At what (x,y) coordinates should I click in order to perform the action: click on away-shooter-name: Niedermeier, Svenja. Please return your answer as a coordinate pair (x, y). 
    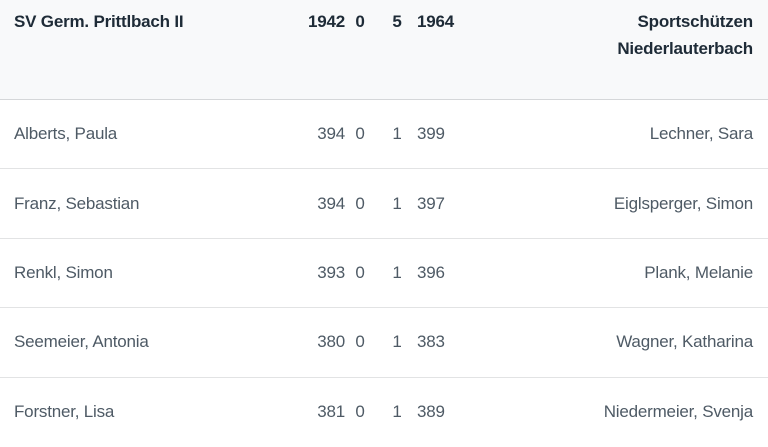
    Looking at the image, I should click on (678, 412).